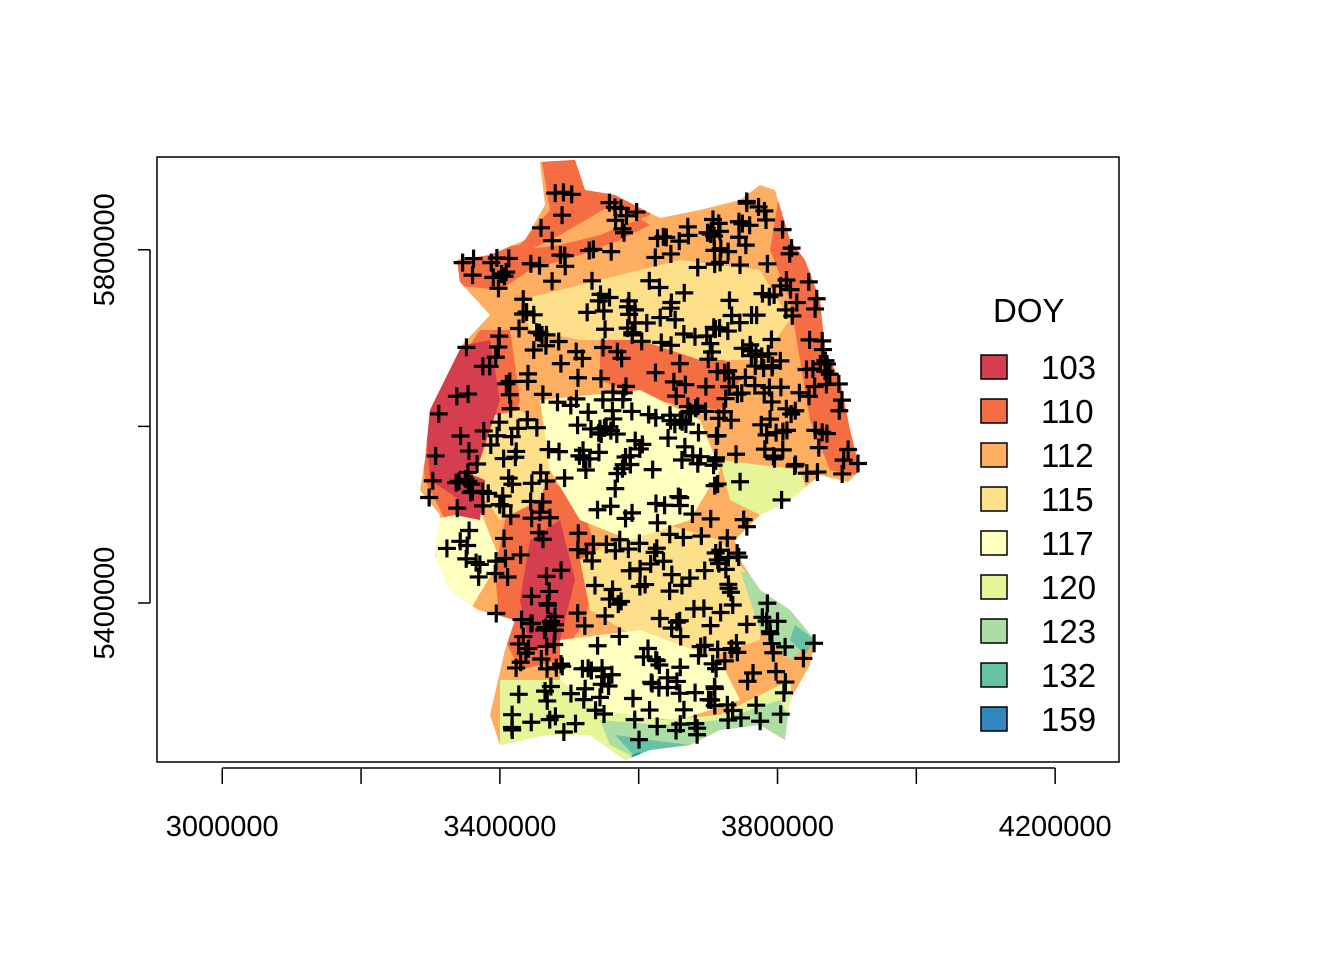  Describe the element at coordinates (994, 543) in the screenshot. I see `legend-swatch` at that location.